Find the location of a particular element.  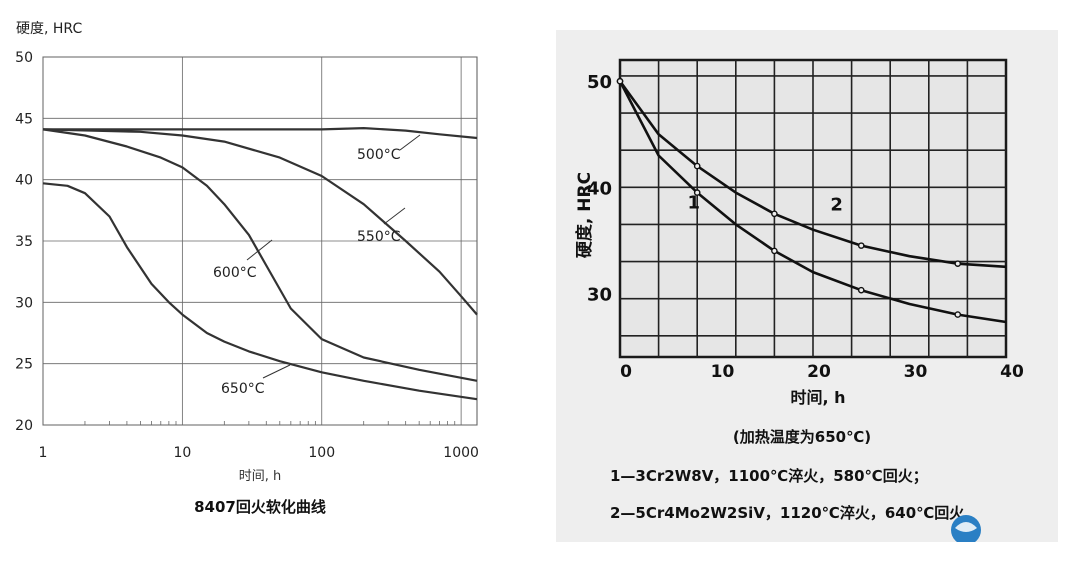

x-tick-label: 20 is located at coordinates (819, 372).